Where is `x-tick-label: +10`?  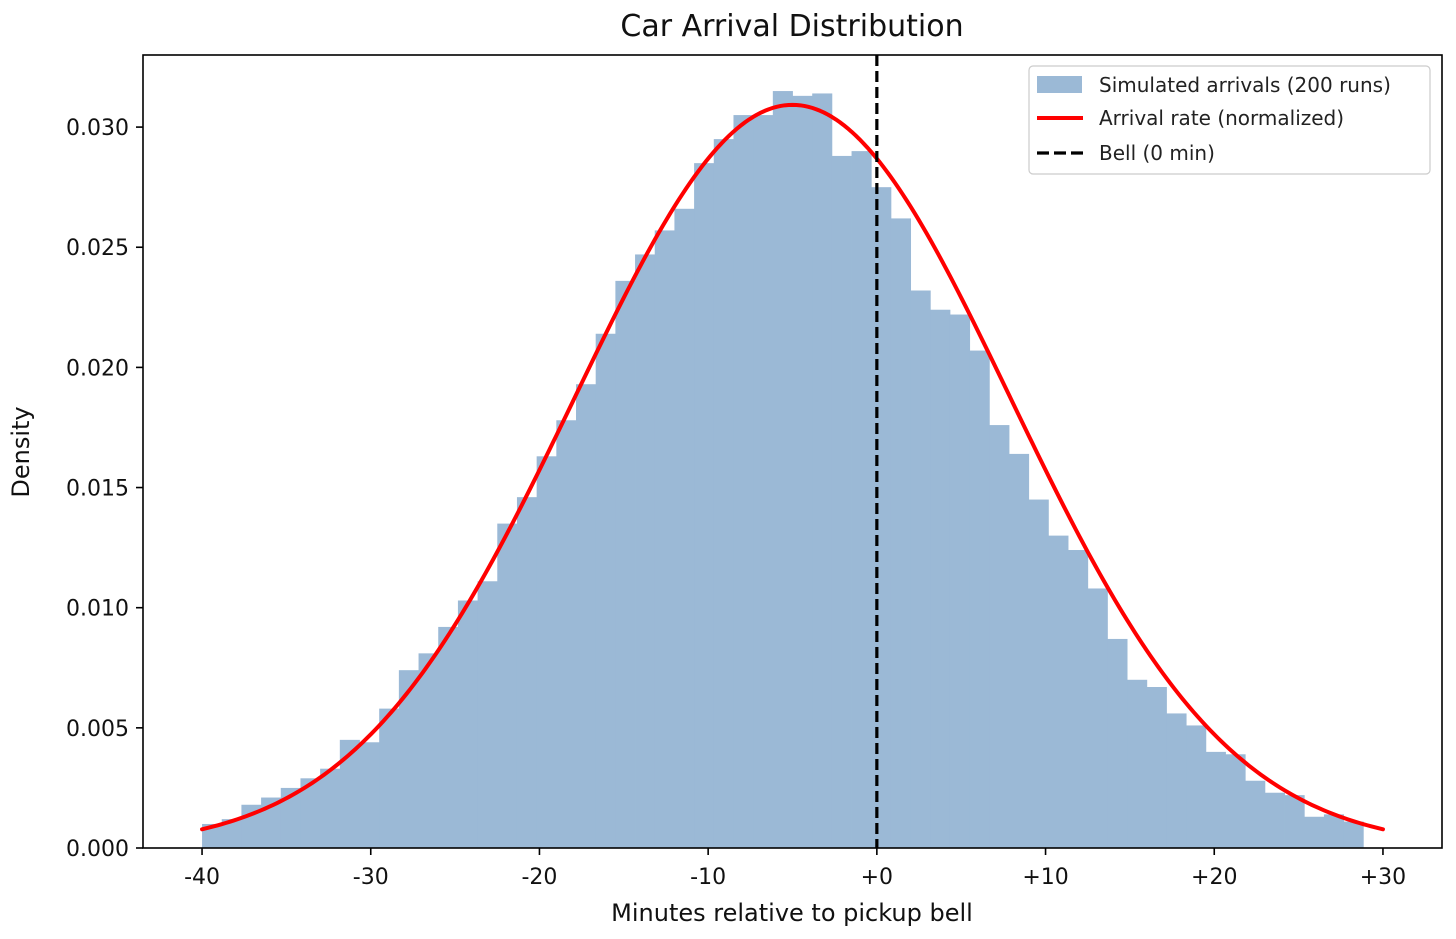 x-tick-label: +10 is located at coordinates (1045, 877).